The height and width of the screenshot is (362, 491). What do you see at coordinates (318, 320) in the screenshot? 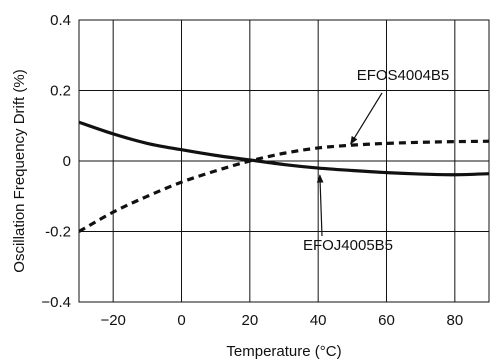
I see `x-tick-label: 40` at bounding box center [318, 320].